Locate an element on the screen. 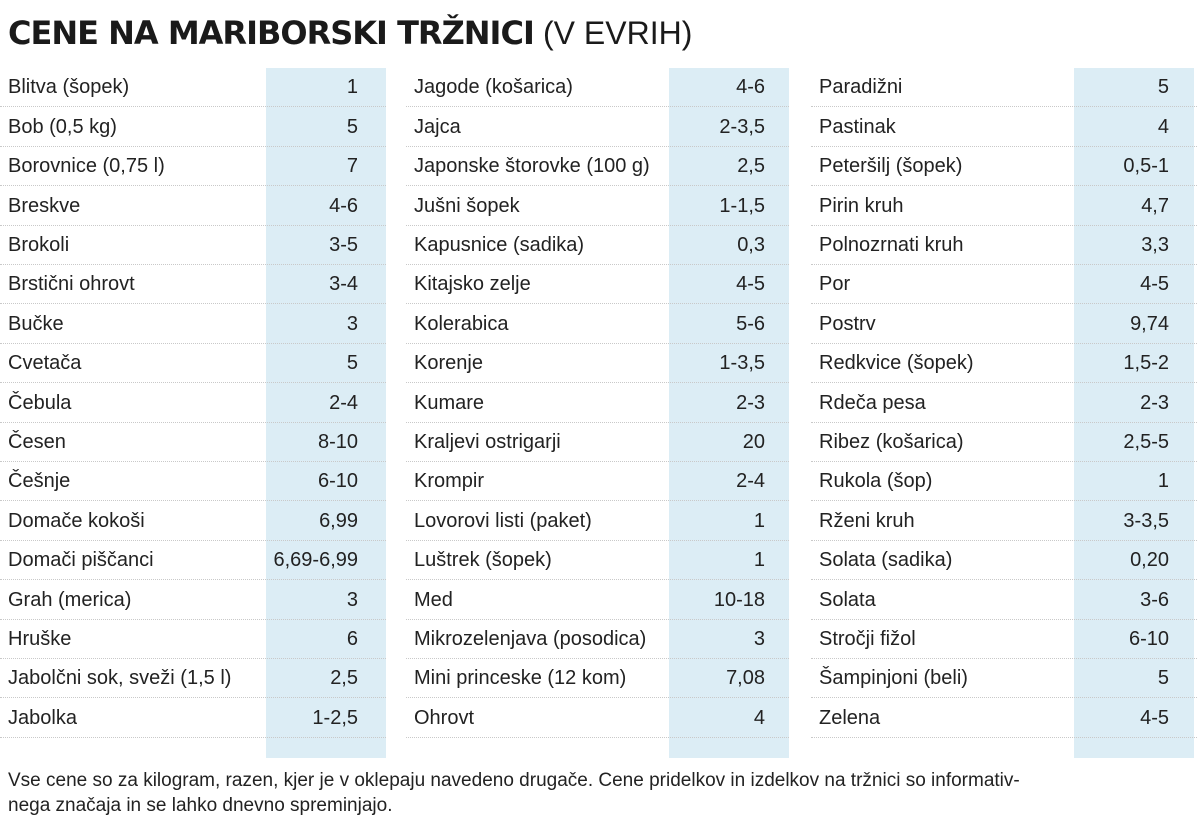 This screenshot has width=1200, height=833. item-price: 10-18 is located at coordinates (739, 599).